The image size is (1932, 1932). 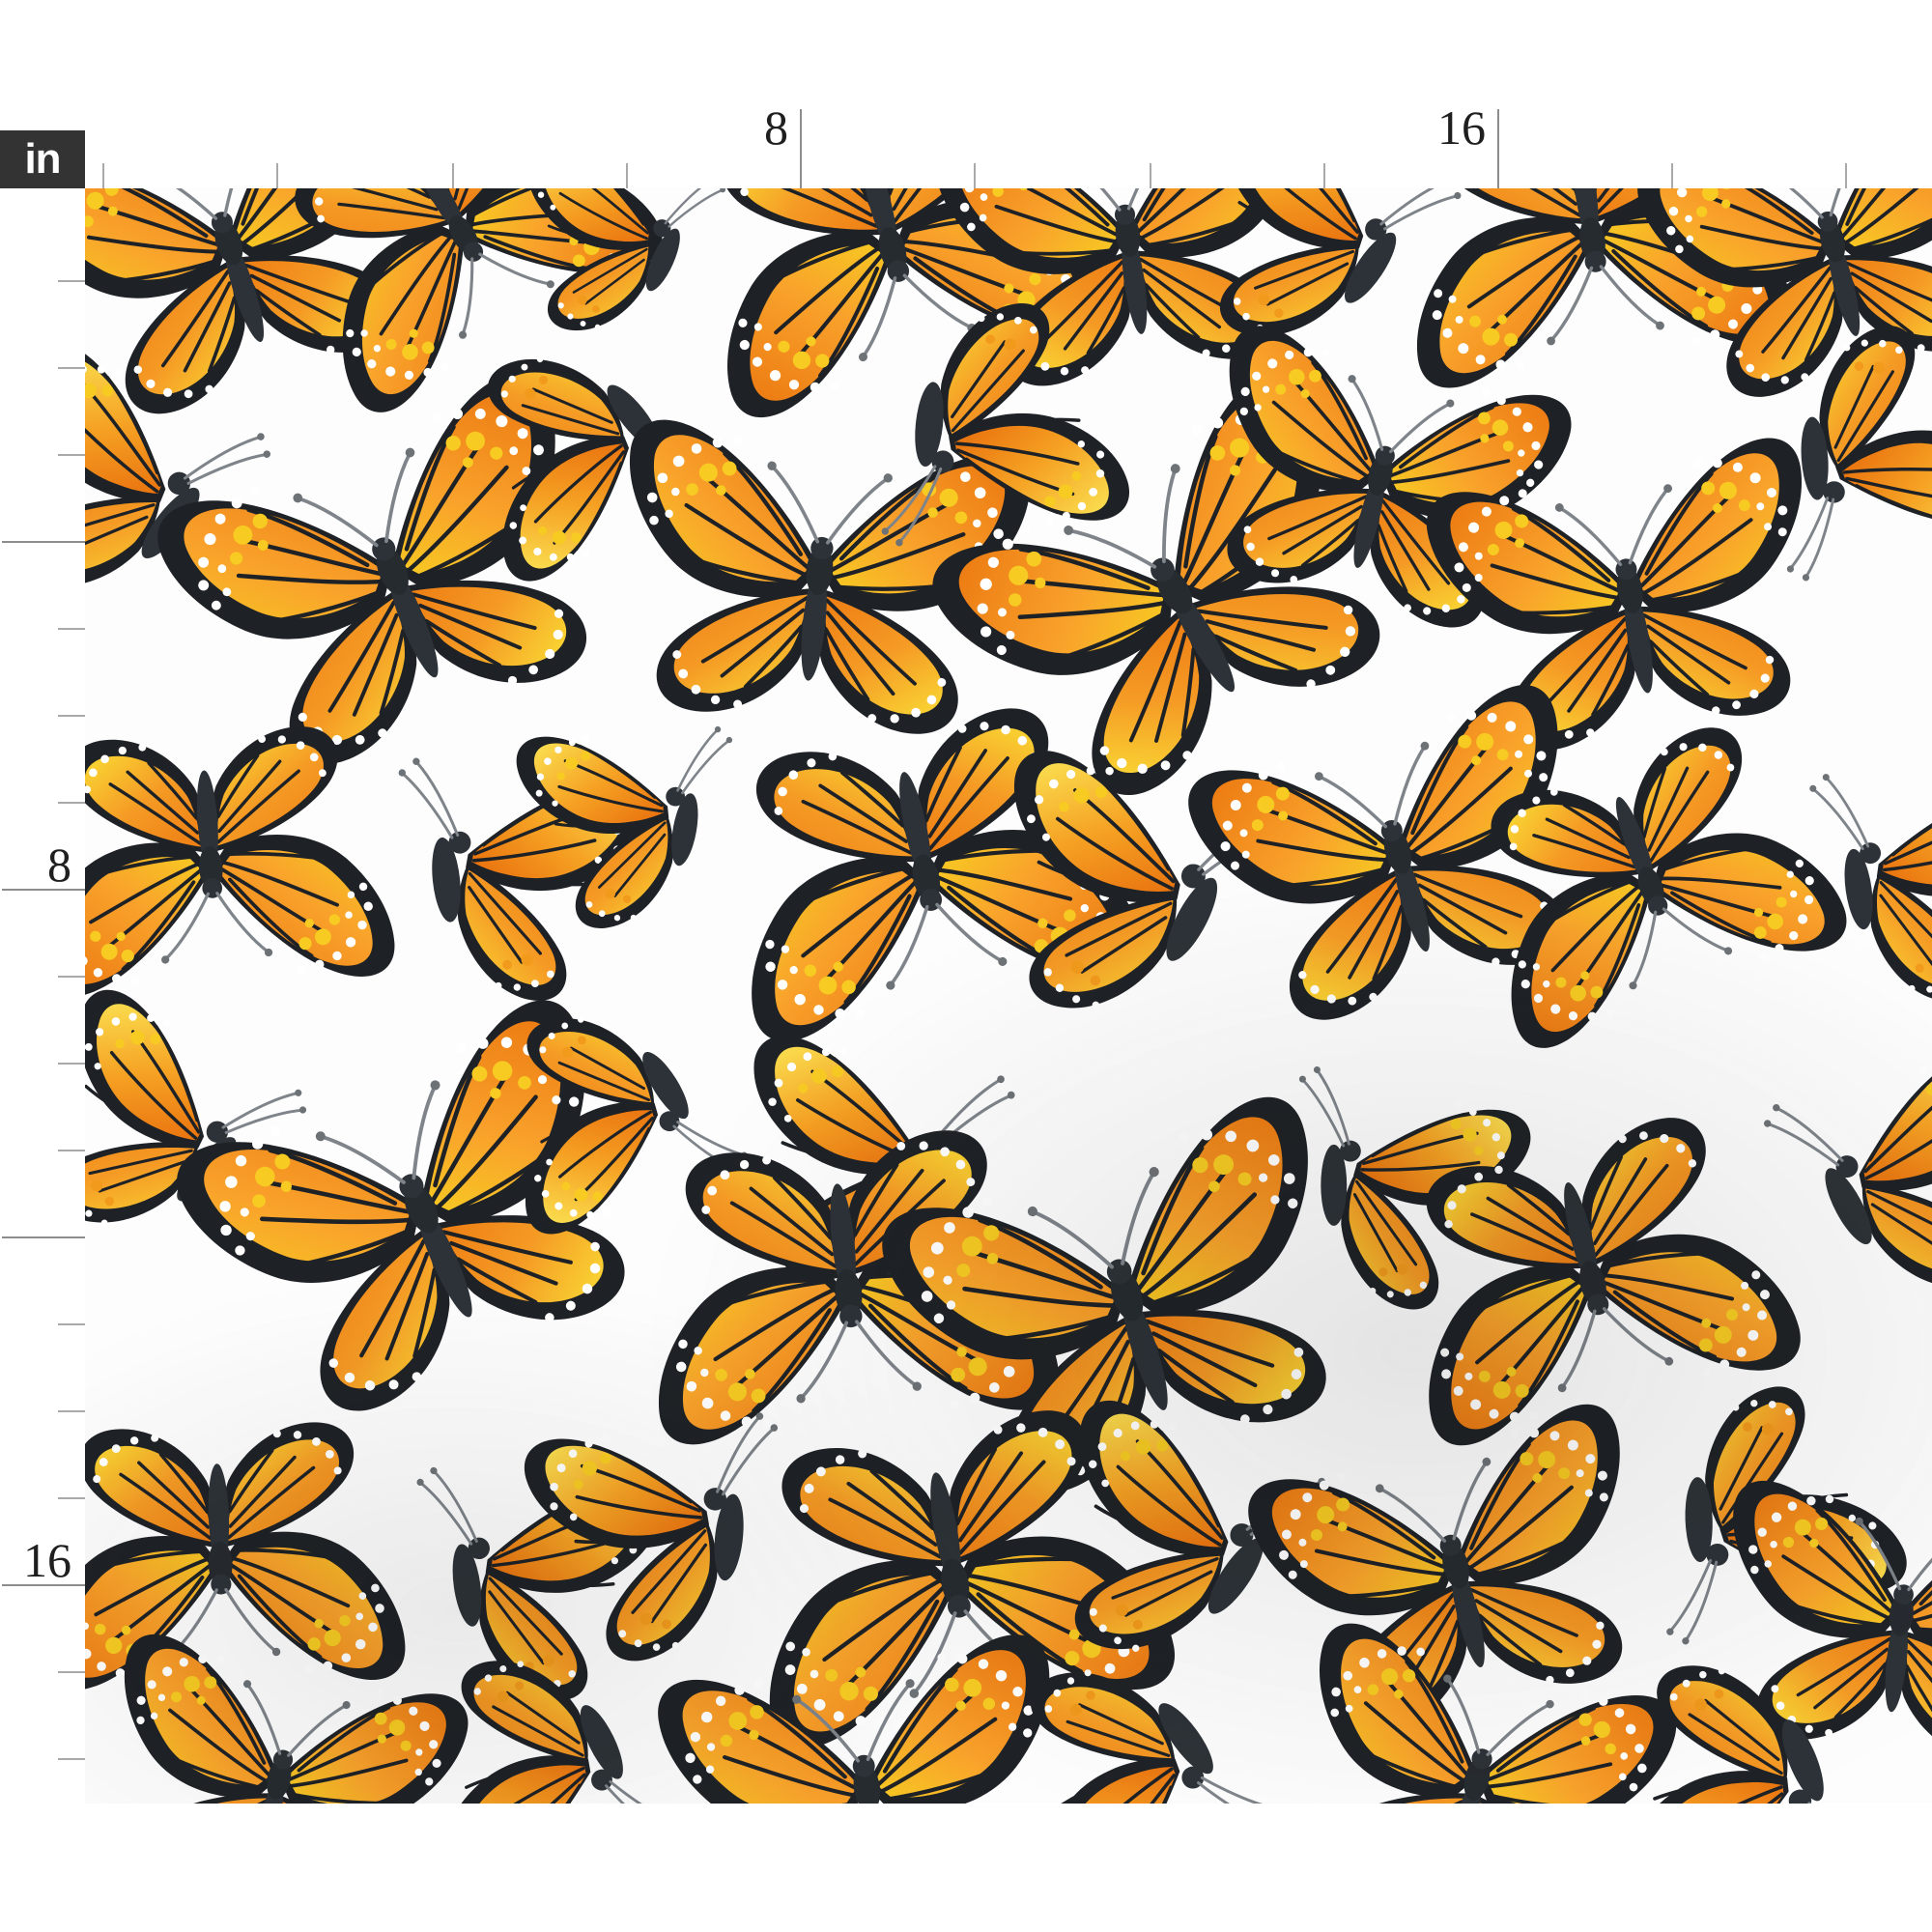 What do you see at coordinates (42, 997) in the screenshot?
I see `vertical-ruler: 8 16` at bounding box center [42, 997].